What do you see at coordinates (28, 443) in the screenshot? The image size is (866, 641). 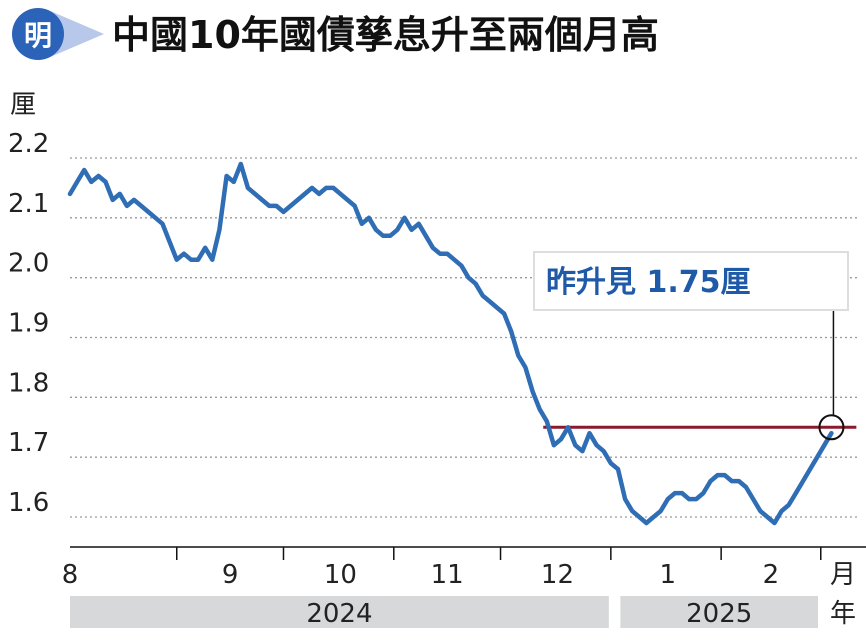 I see `y-tick-label: 1.7` at bounding box center [28, 443].